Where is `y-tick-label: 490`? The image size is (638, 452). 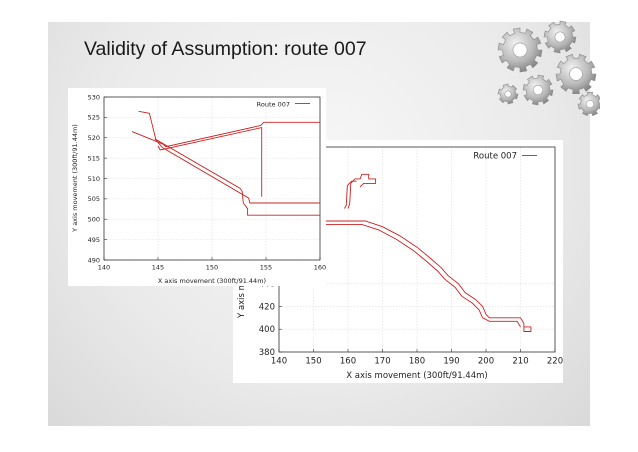 y-tick-label: 490 is located at coordinates (94, 260).